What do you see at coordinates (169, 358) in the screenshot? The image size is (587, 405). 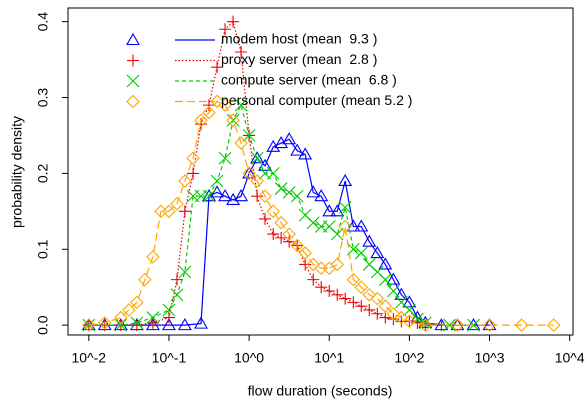 I see `x-tick-label: 10^-1` at bounding box center [169, 358].